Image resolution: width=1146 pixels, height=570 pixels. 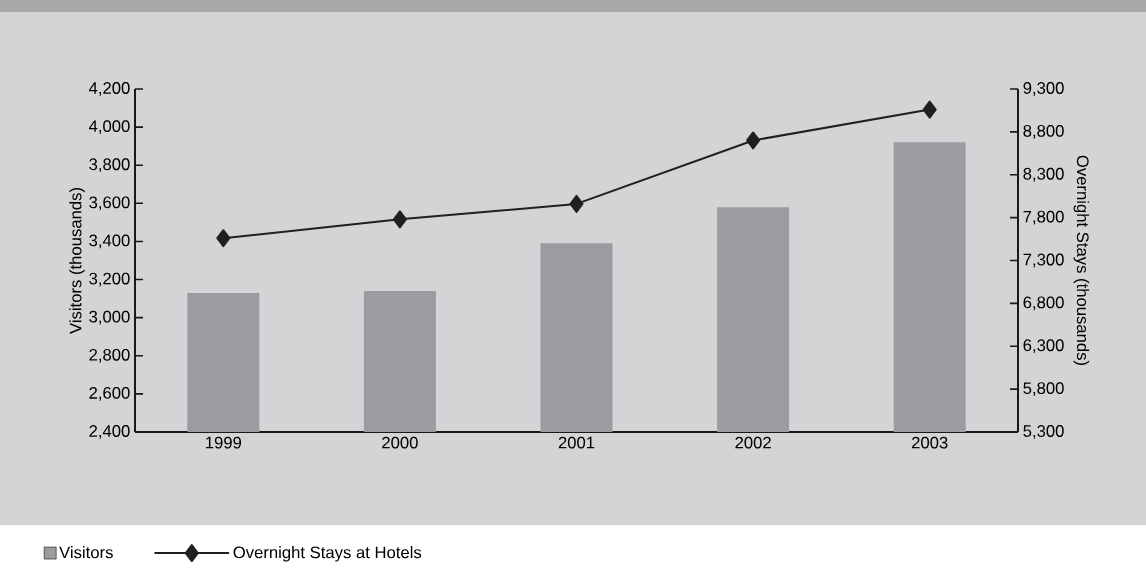 I want to click on y2-tick-label: 7,800, so click(x=1043, y=217).